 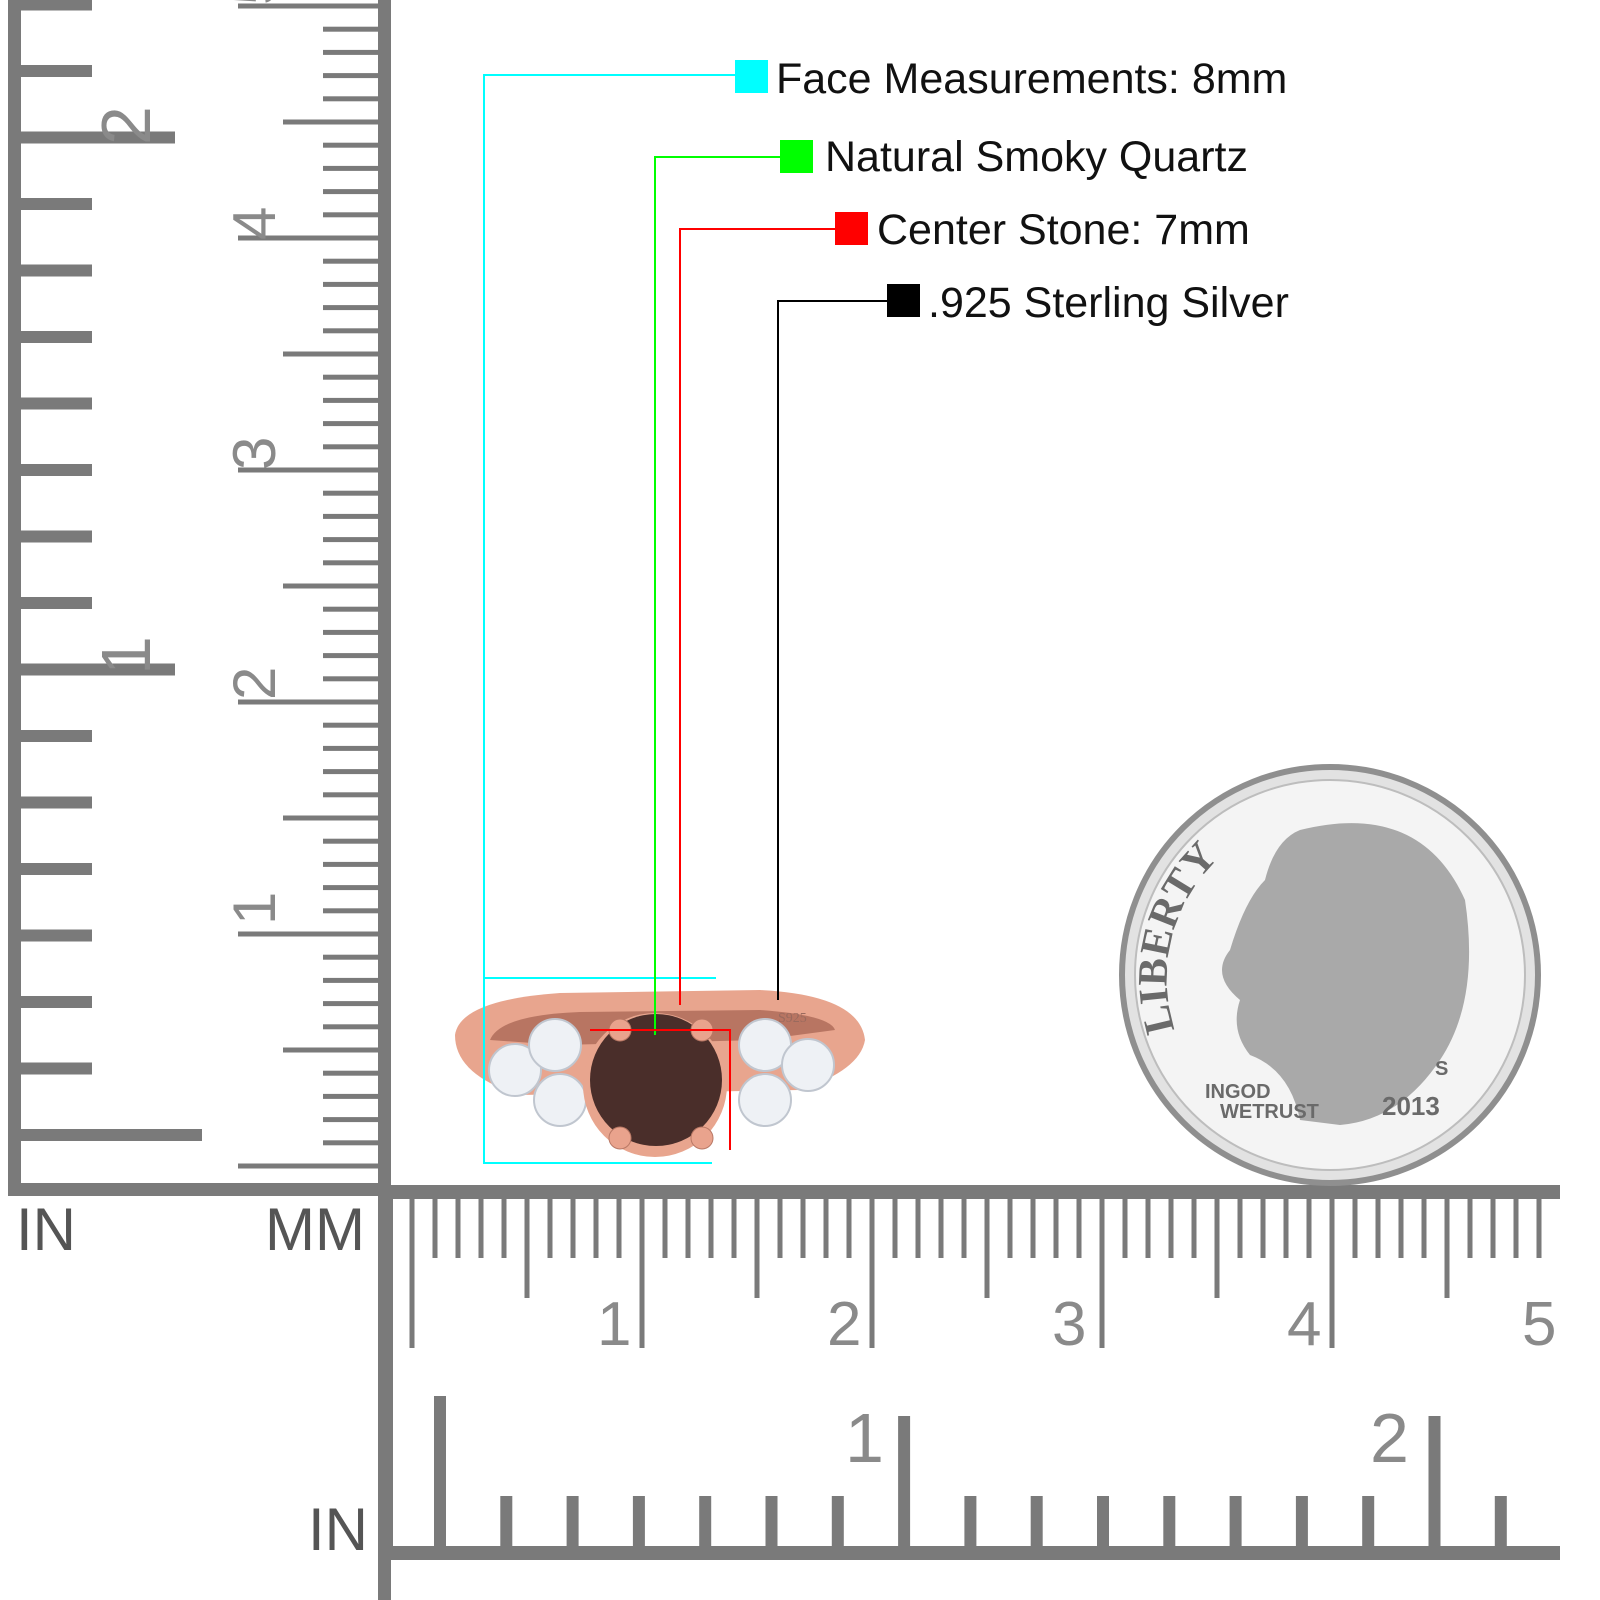 I want to click on face-measurement-line, so click(x=609, y=619).